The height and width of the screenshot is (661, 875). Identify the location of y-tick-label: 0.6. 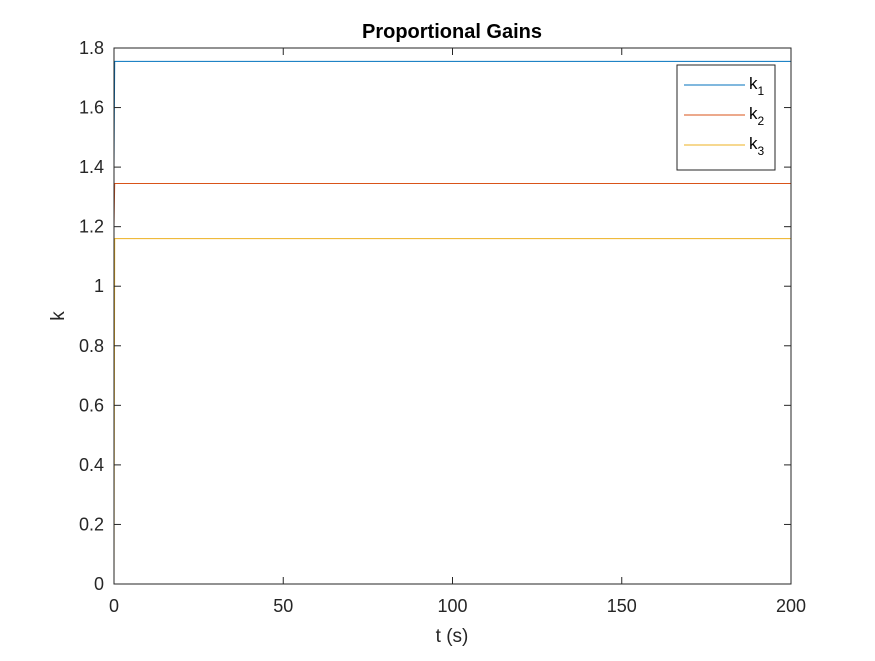
(91, 405).